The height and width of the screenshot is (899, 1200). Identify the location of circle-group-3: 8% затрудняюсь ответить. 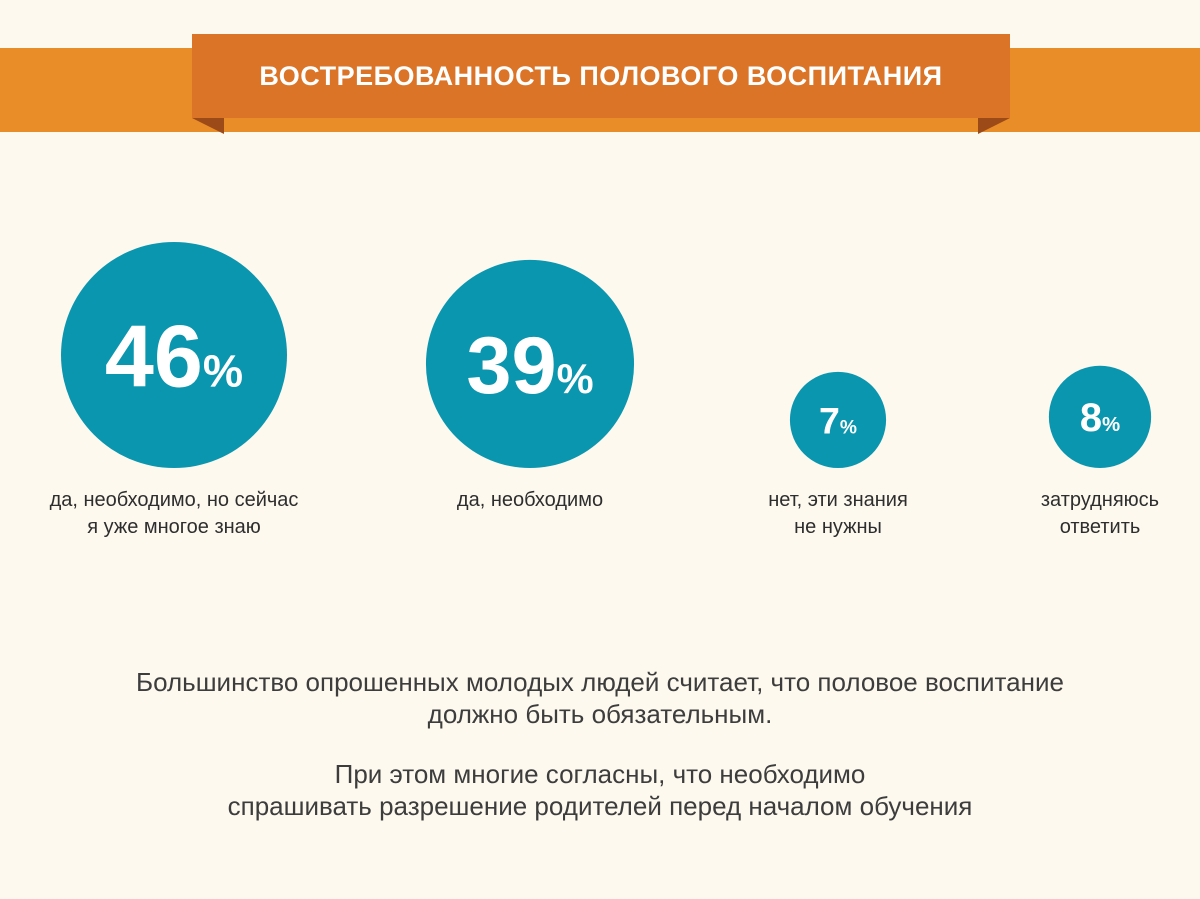
(1100, 451).